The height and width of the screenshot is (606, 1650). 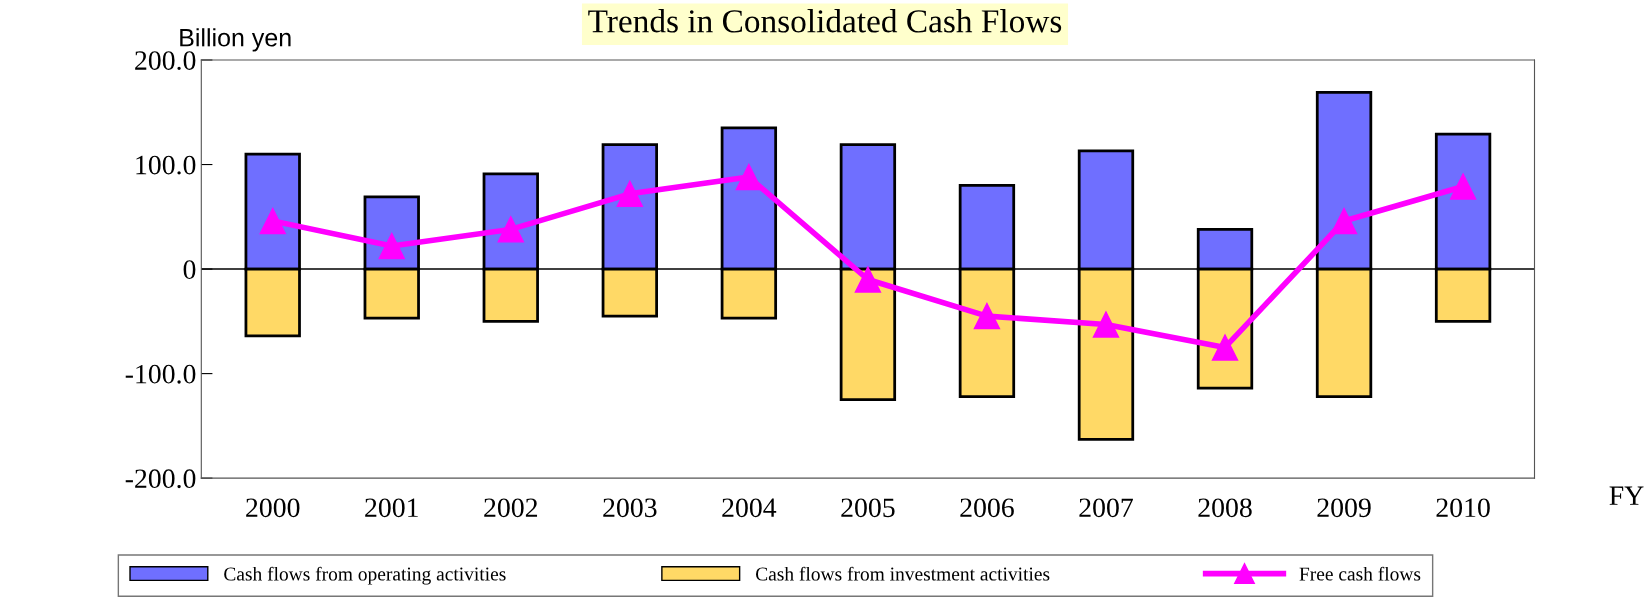 I want to click on chart-title: Trends in Consolidated Cash Flows, so click(x=825, y=21).